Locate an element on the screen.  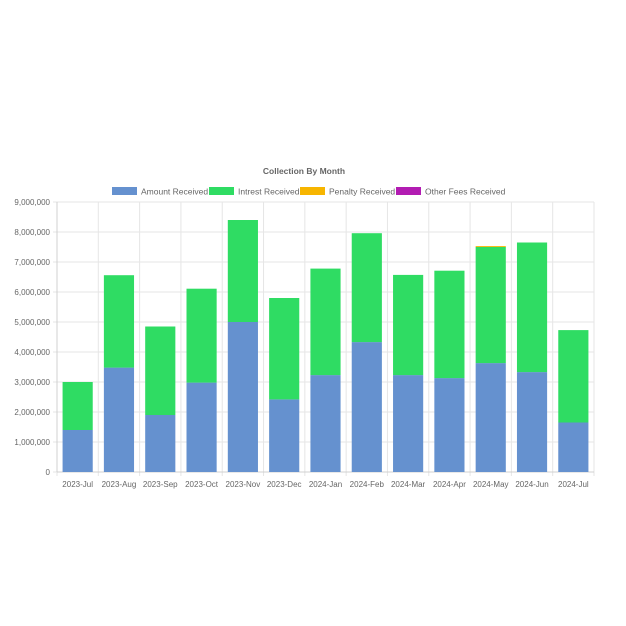
y-tick-label-7: 7,000,000 is located at coordinates (32, 262).